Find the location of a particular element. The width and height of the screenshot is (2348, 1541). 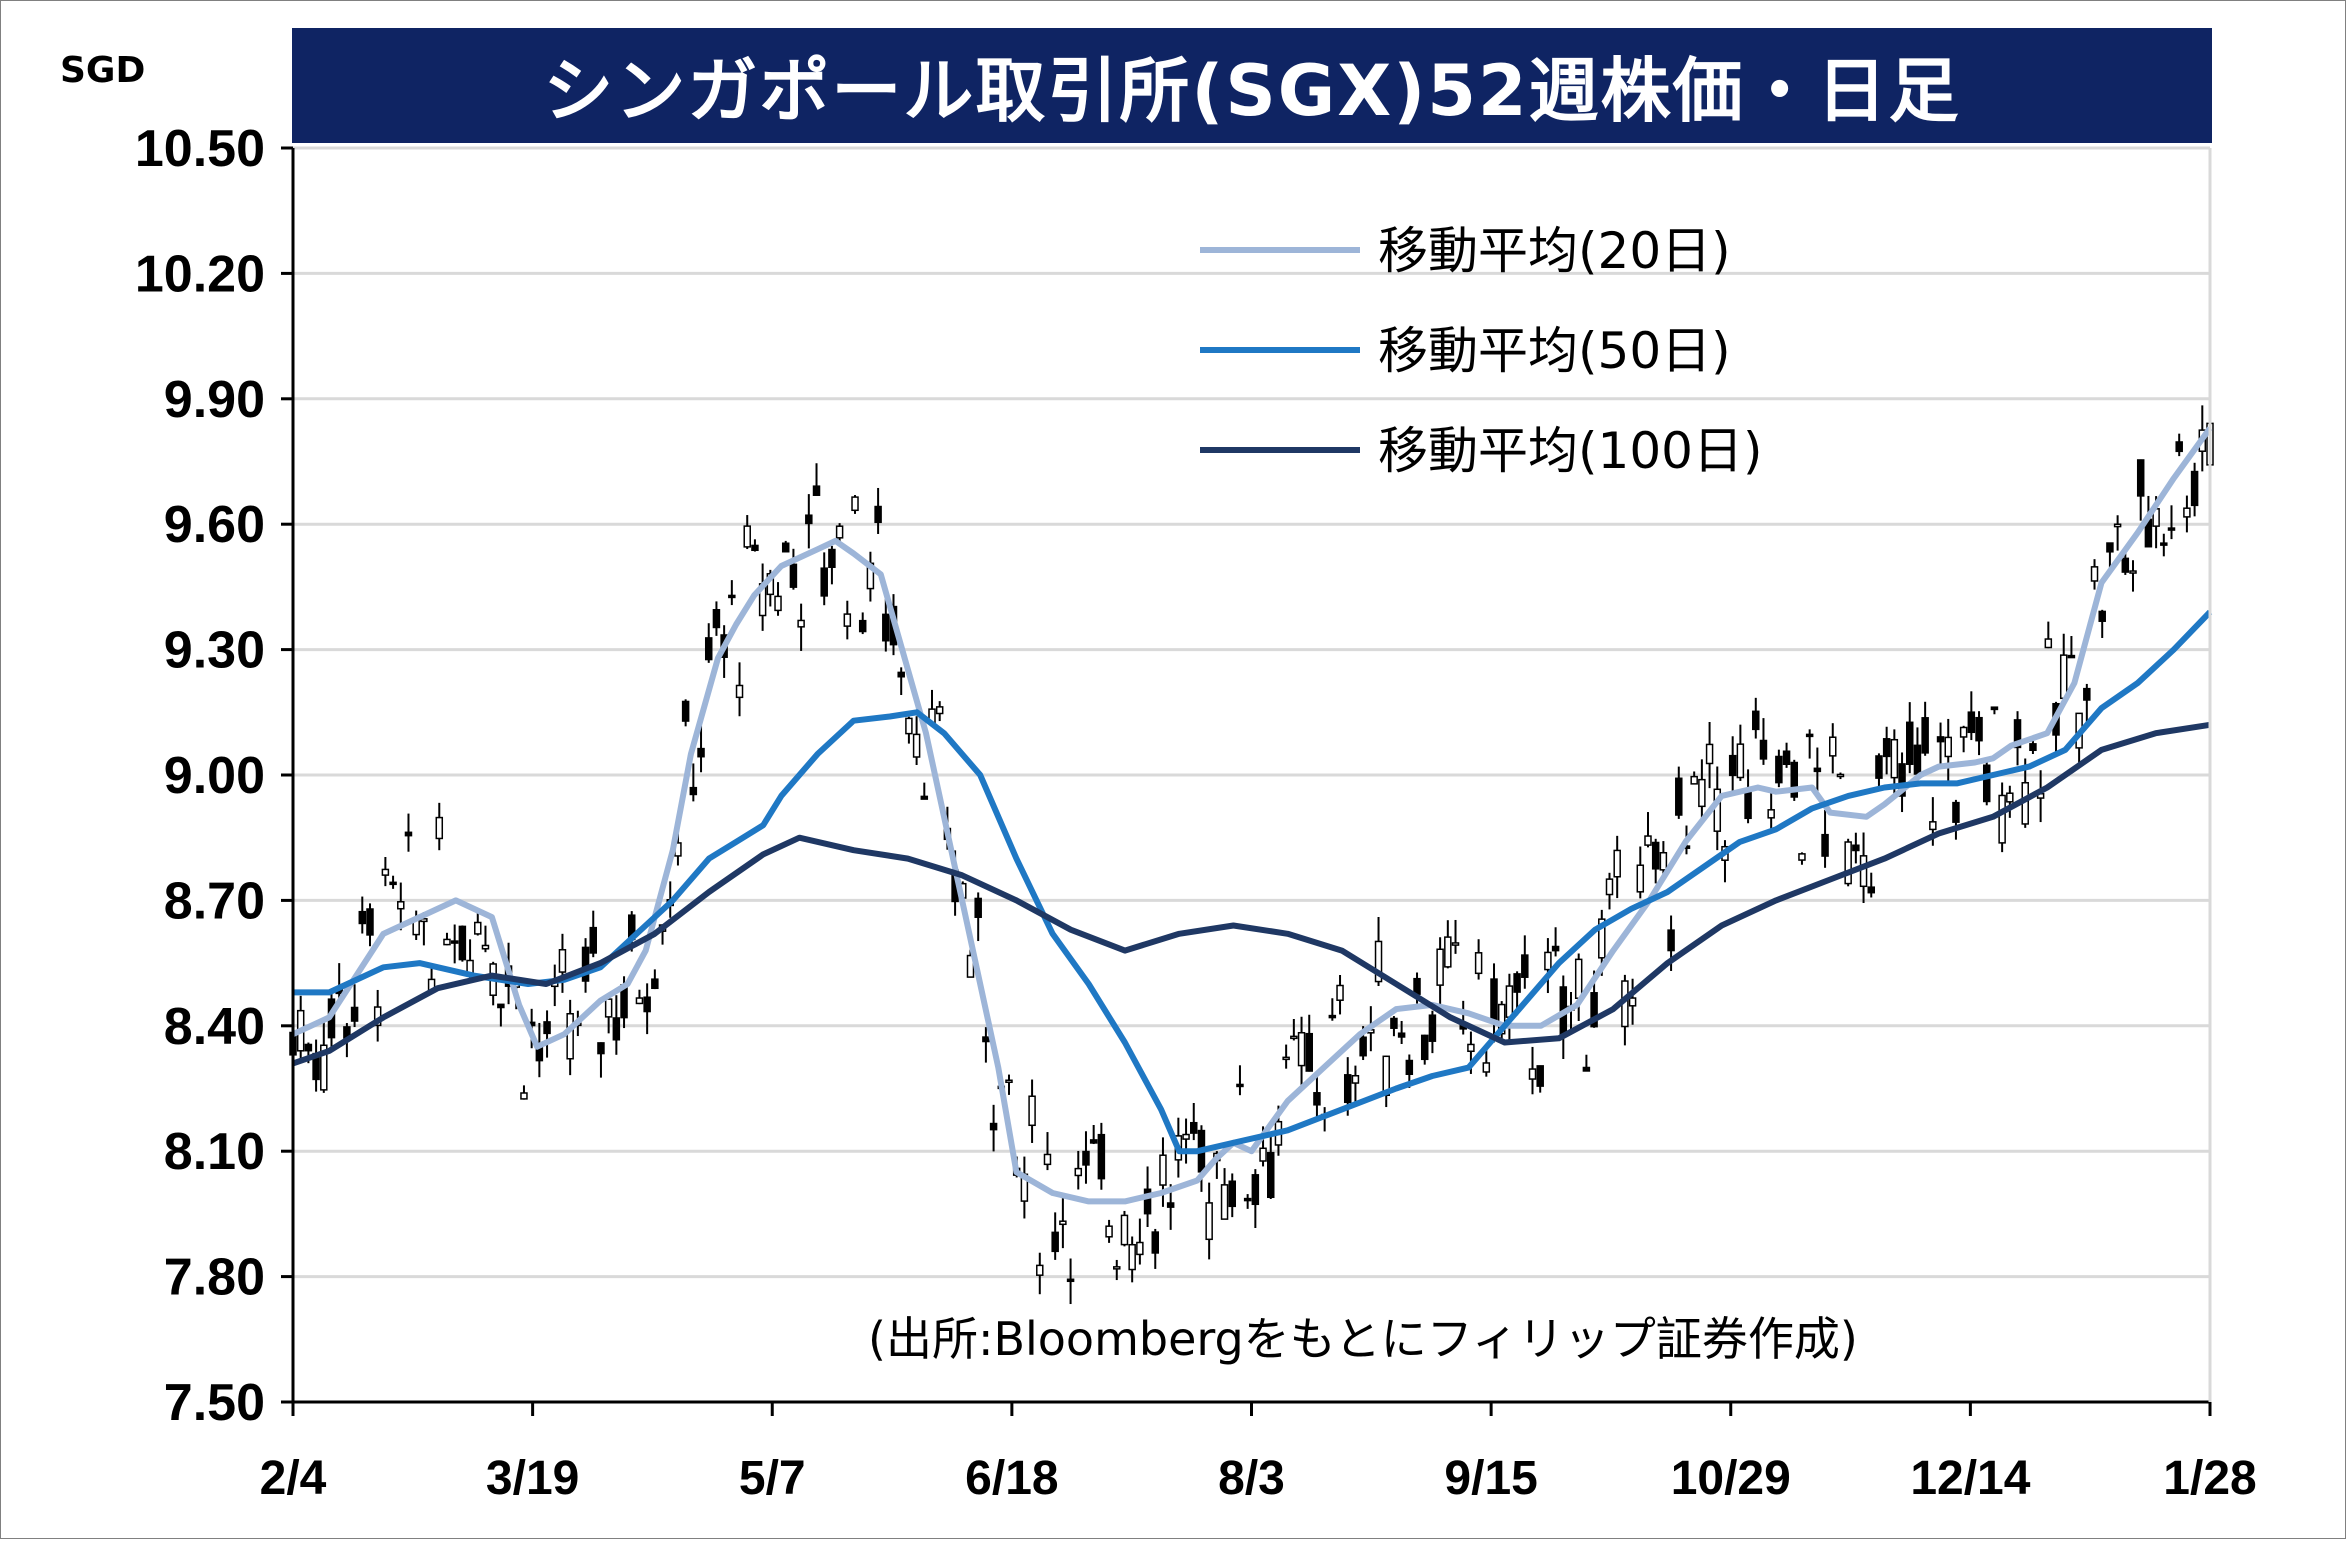

x-tick-label: 10/29 is located at coordinates (1731, 1478).